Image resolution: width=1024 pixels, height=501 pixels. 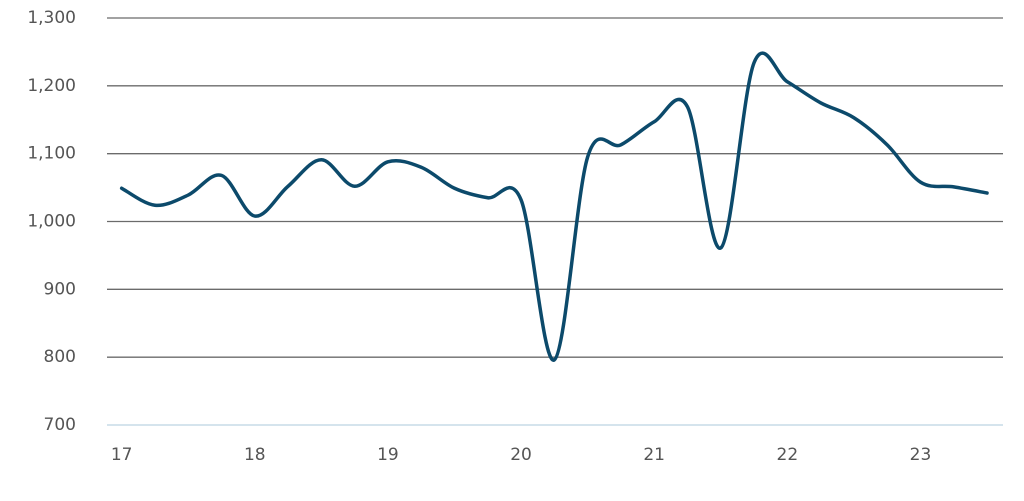 I want to click on y-tick-label: 700, so click(x=60, y=425).